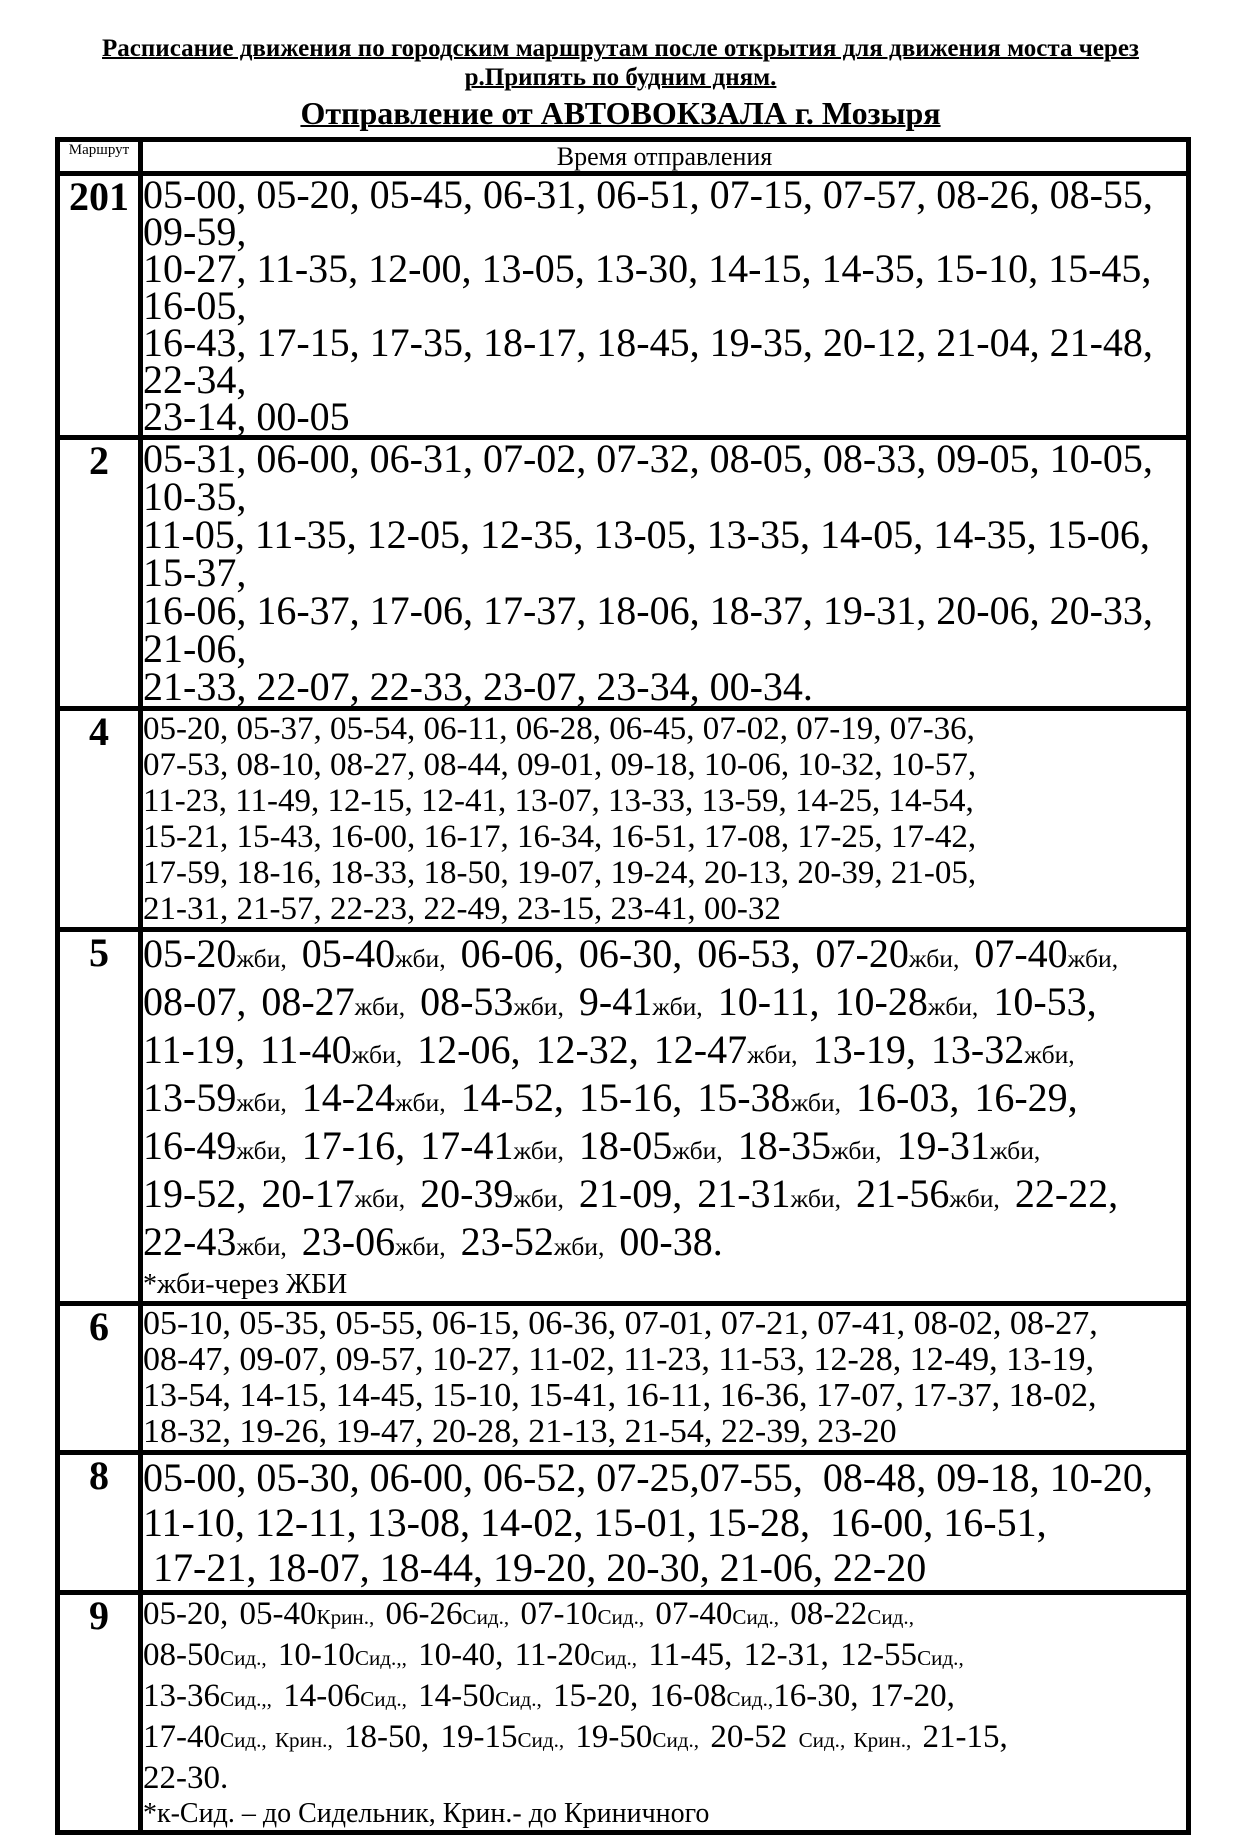  Describe the element at coordinates (245, 1284) in the screenshot. I see `footnote: *жби-через ЖБИ` at that location.